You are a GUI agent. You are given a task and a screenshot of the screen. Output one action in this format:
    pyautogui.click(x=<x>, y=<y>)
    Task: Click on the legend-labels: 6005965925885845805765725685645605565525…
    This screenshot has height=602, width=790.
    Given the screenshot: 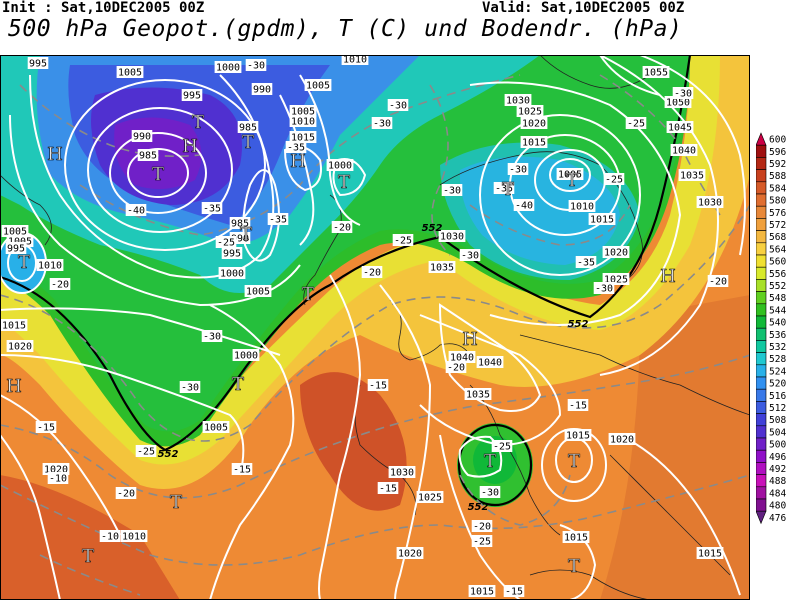 What is the action you would take?
    pyautogui.click(x=777, y=329)
    